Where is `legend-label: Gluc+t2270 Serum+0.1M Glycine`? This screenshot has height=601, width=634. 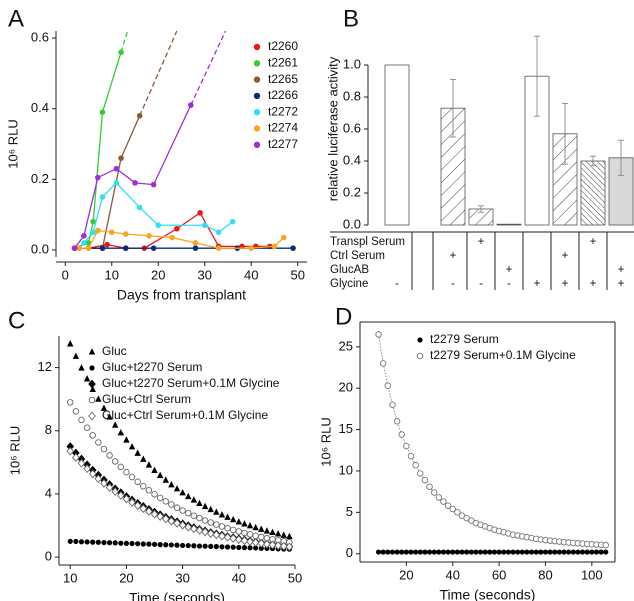 legend-label: Gluc+t2270 Serum+0.1M Glycine is located at coordinates (191, 383).